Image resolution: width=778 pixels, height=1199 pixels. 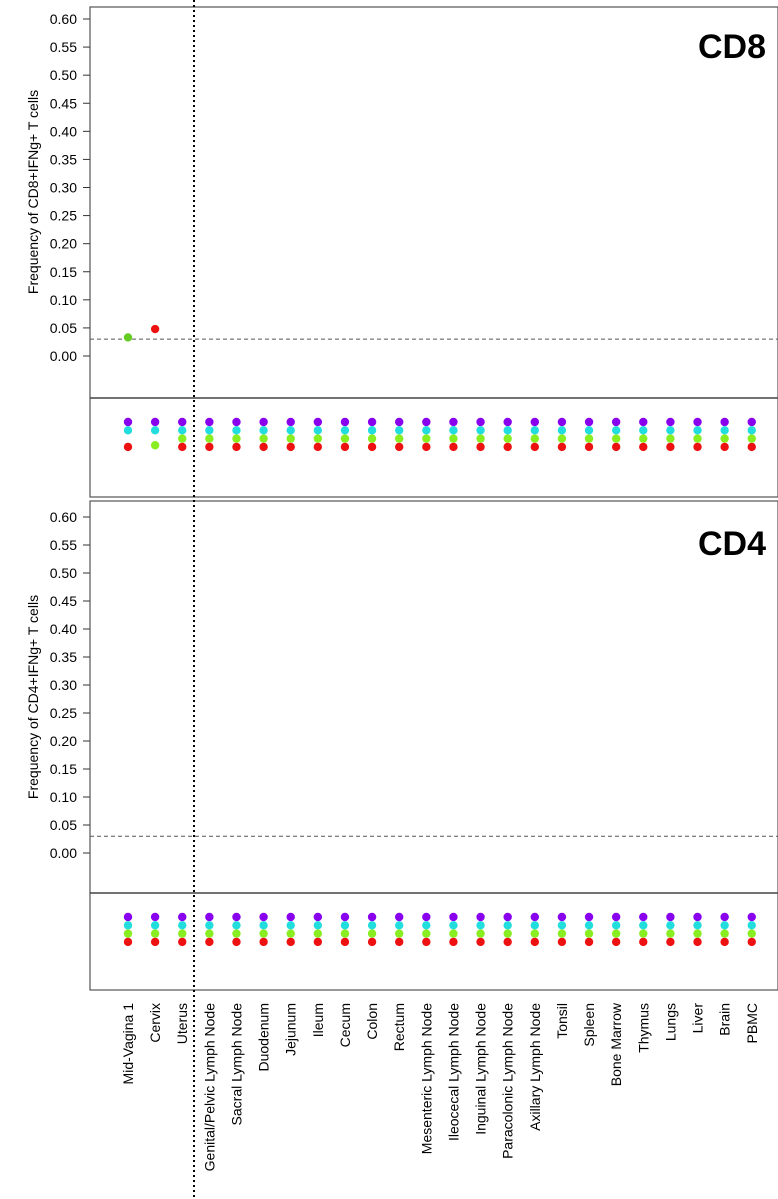 What do you see at coordinates (752, 1023) in the screenshot?
I see `x-axis-label: PBMC` at bounding box center [752, 1023].